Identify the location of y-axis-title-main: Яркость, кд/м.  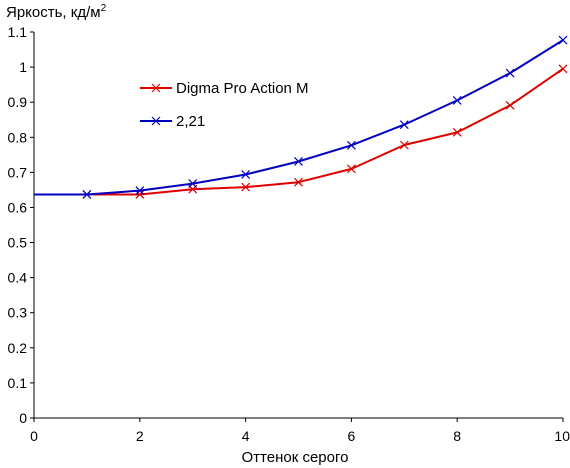
(53, 12).